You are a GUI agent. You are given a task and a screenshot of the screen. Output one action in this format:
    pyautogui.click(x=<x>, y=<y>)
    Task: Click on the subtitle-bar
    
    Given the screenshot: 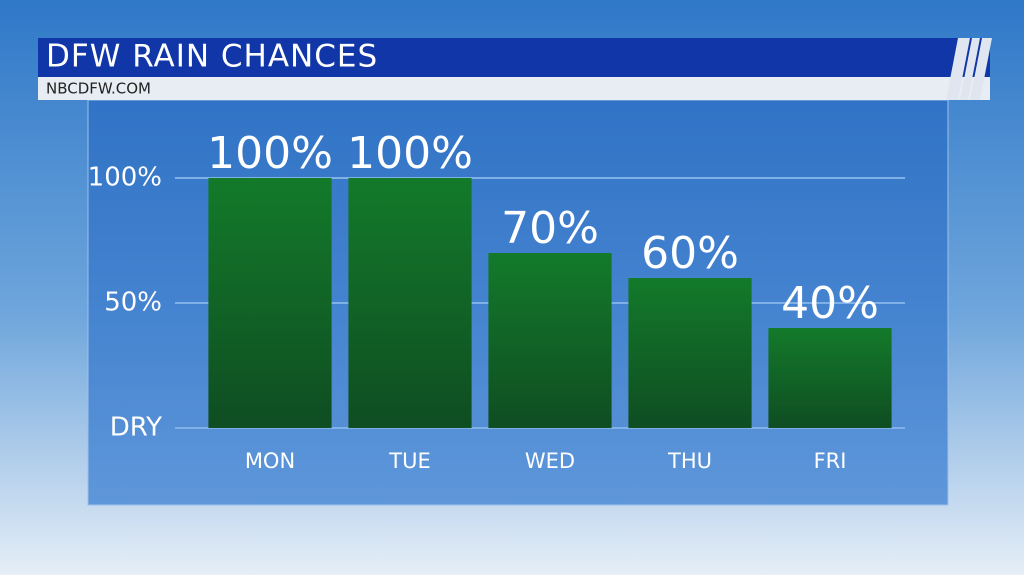 What is the action you would take?
    pyautogui.click(x=514, y=88)
    